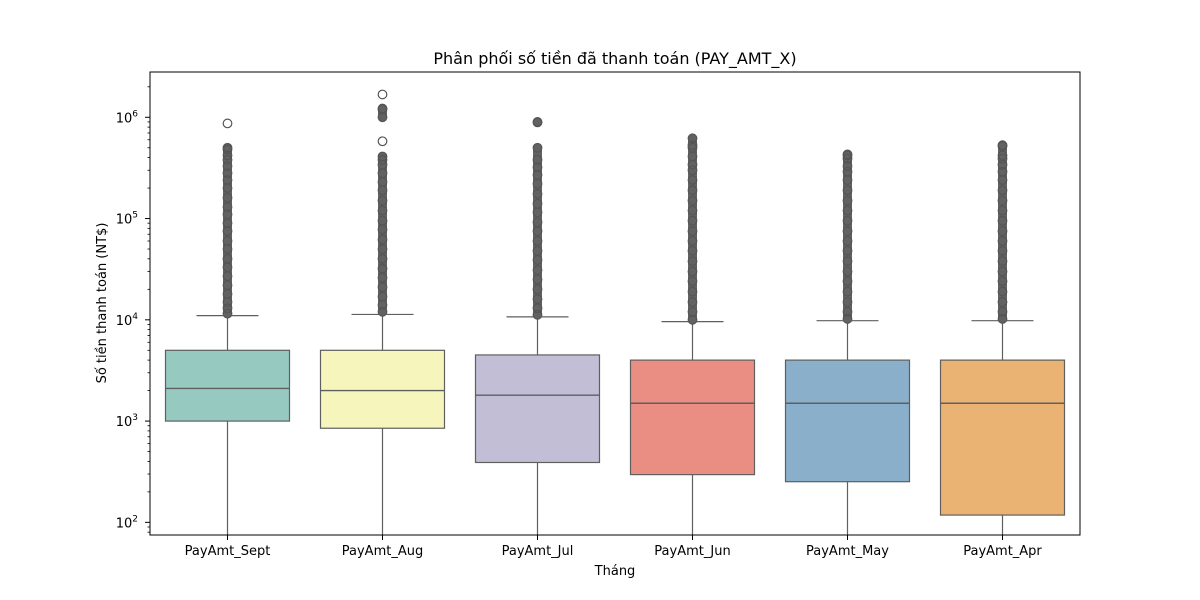 The image size is (1200, 600). I want to click on y-tick-label: 106, so click(127, 117).